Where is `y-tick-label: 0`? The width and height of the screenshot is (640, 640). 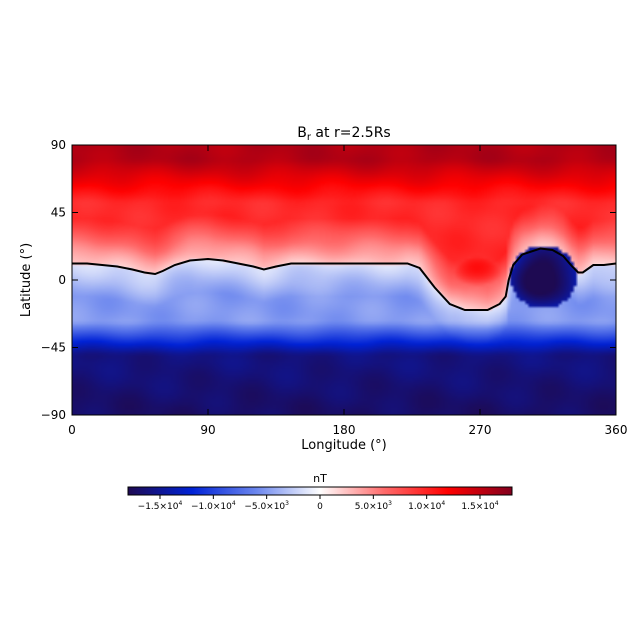
y-tick-label: 0 is located at coordinates (62, 280).